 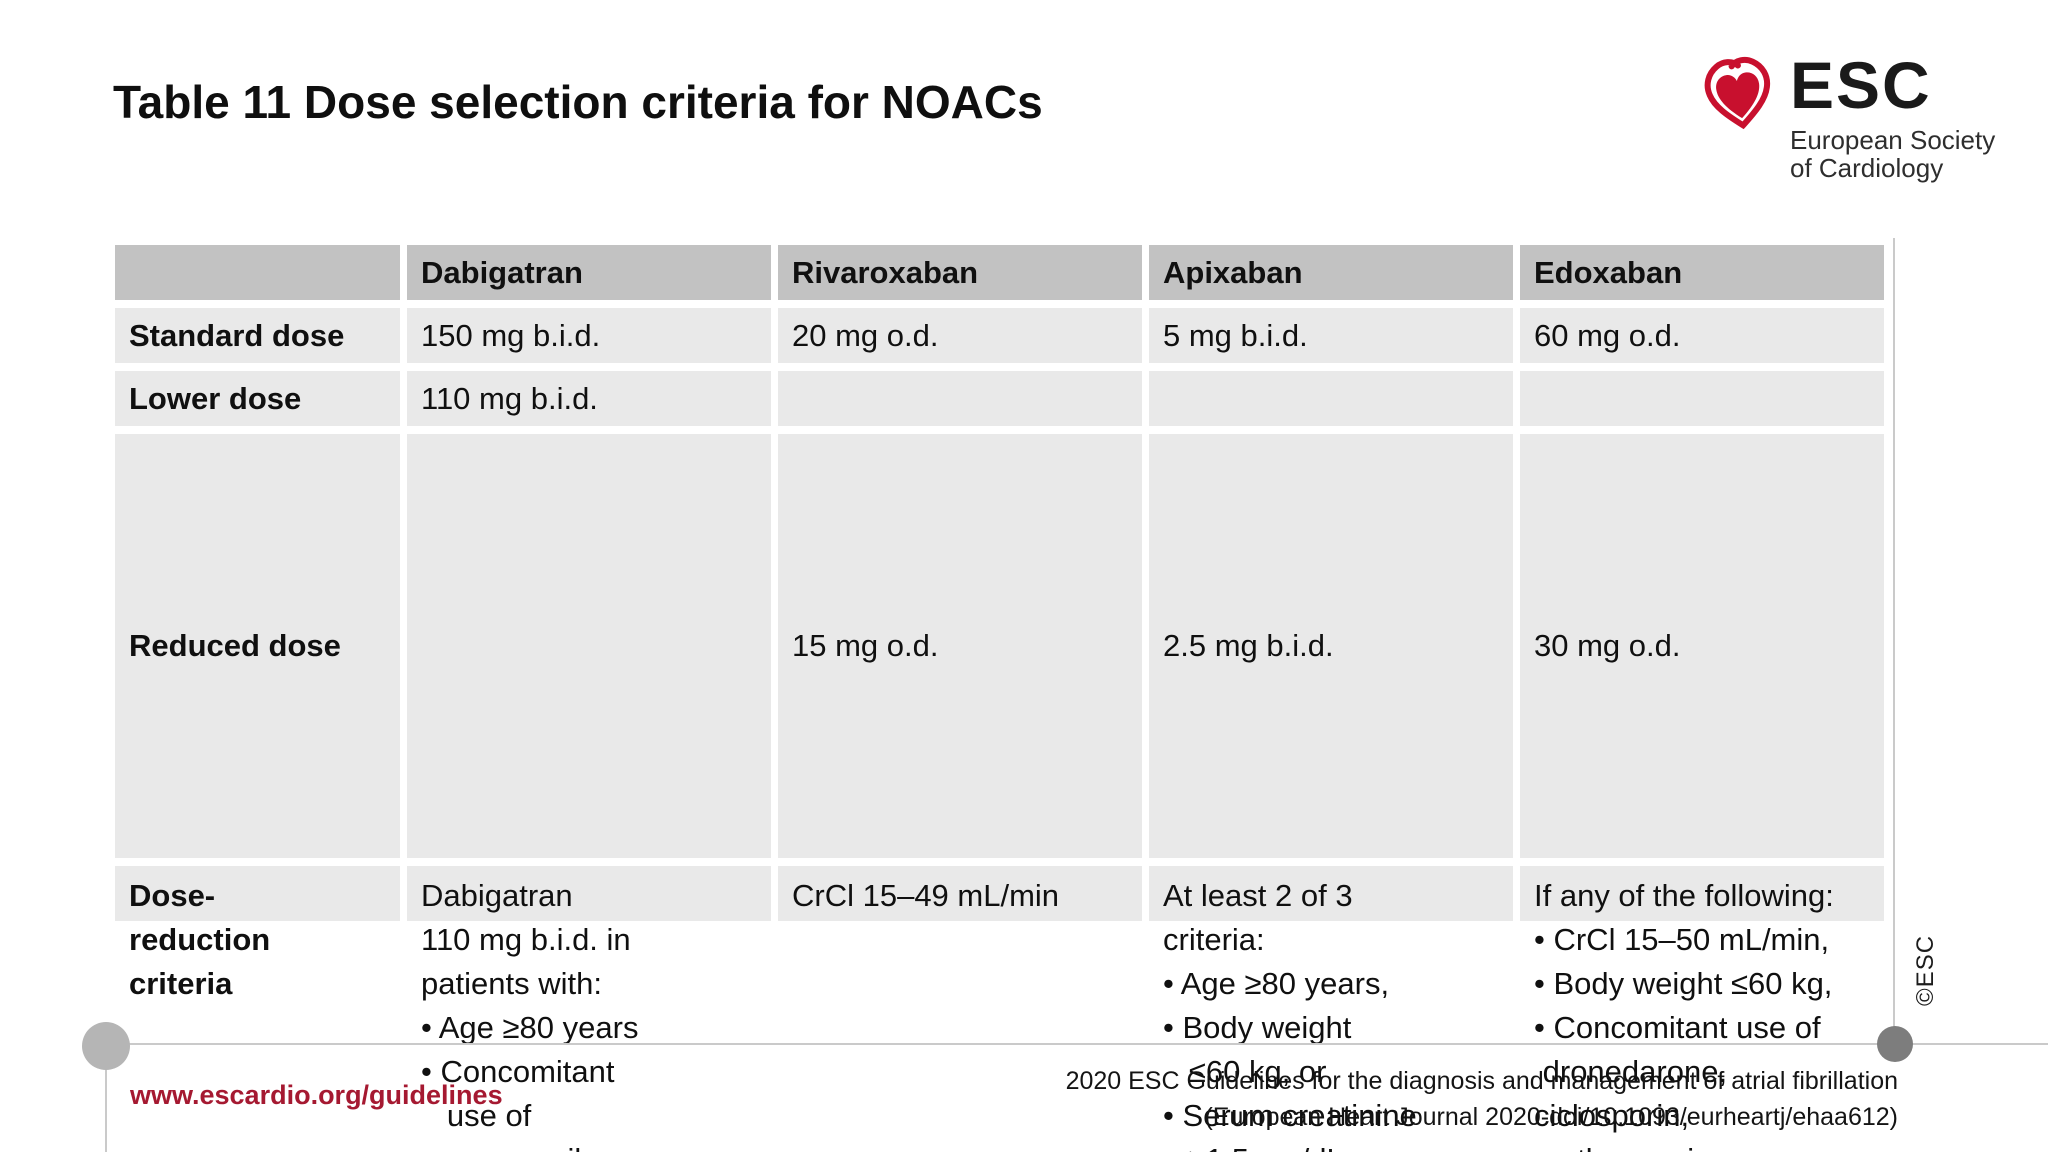 I want to click on left-corner-circle, so click(x=106, y=1046).